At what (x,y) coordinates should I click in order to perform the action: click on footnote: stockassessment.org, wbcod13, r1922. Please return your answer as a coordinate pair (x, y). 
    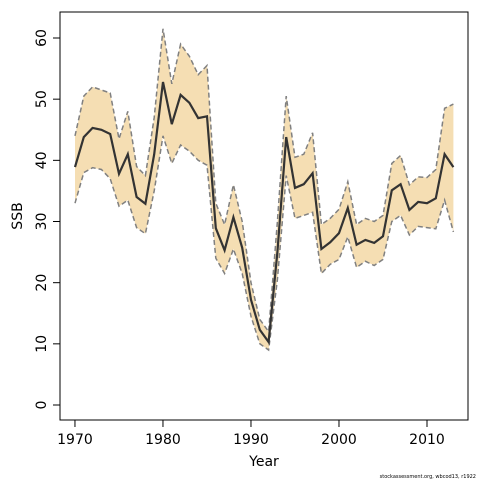
    Looking at the image, I should click on (428, 477).